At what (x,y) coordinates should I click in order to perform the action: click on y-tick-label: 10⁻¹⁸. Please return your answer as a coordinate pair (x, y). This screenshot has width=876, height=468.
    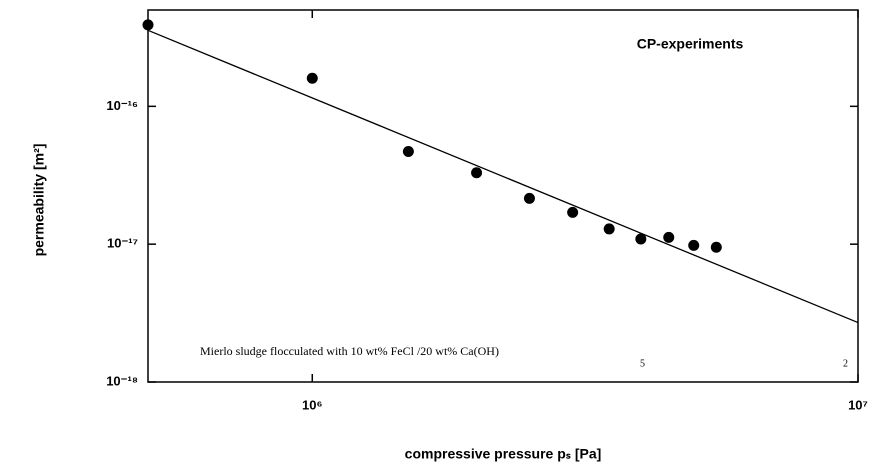
    Looking at the image, I should click on (122, 380).